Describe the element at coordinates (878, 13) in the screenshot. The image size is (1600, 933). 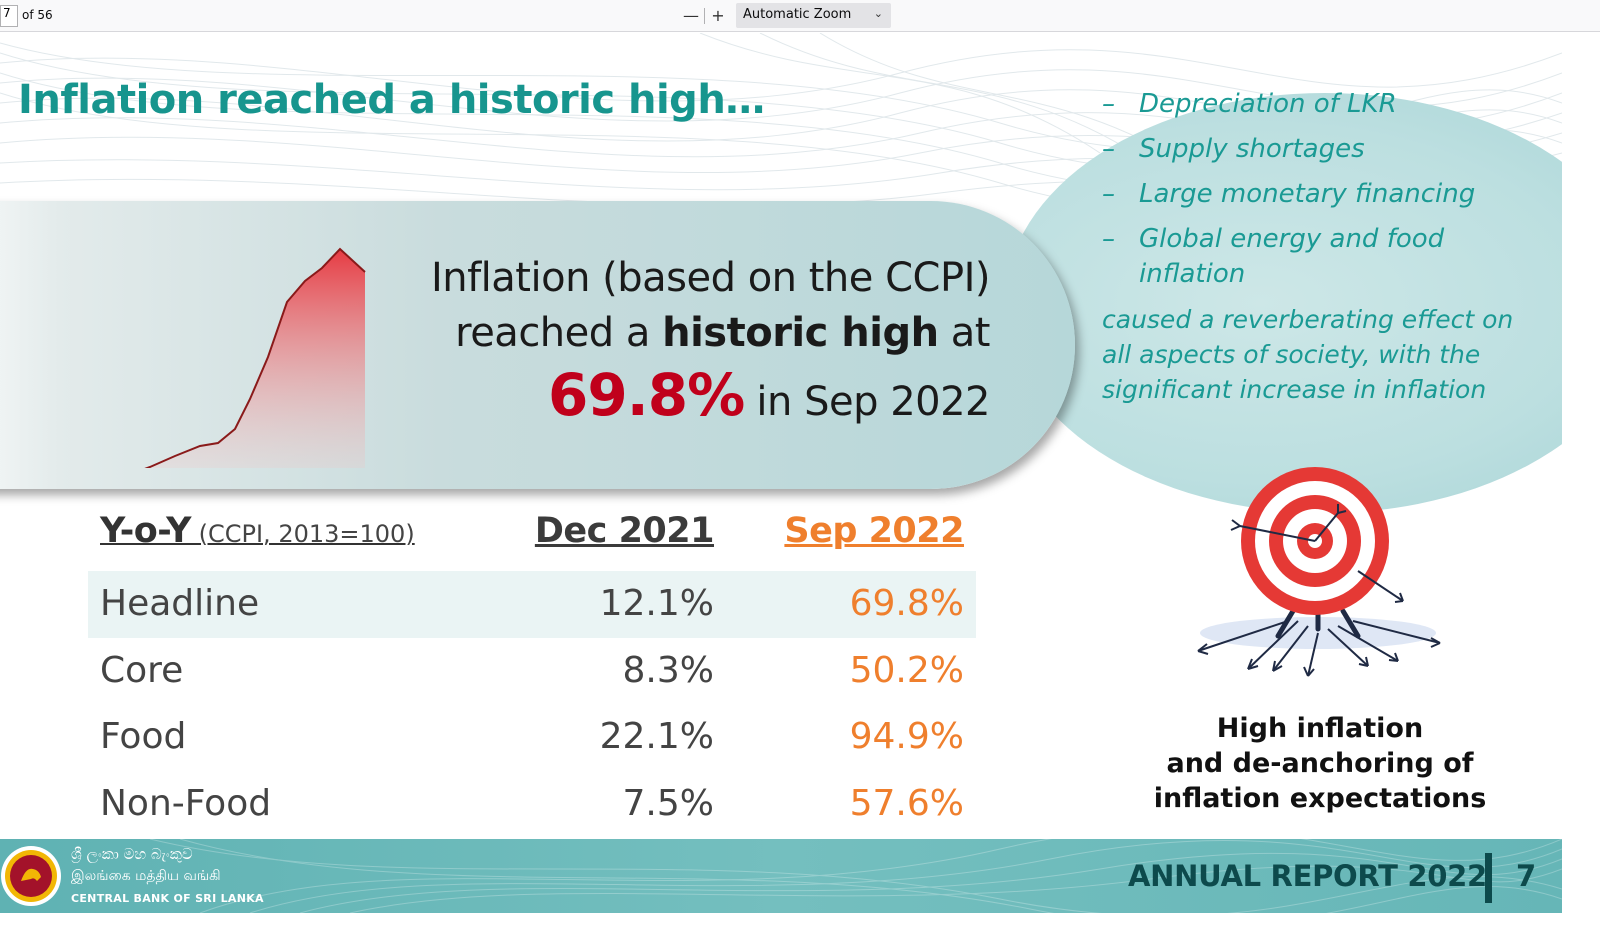
I see `chevron-down-icon: ⌄` at that location.